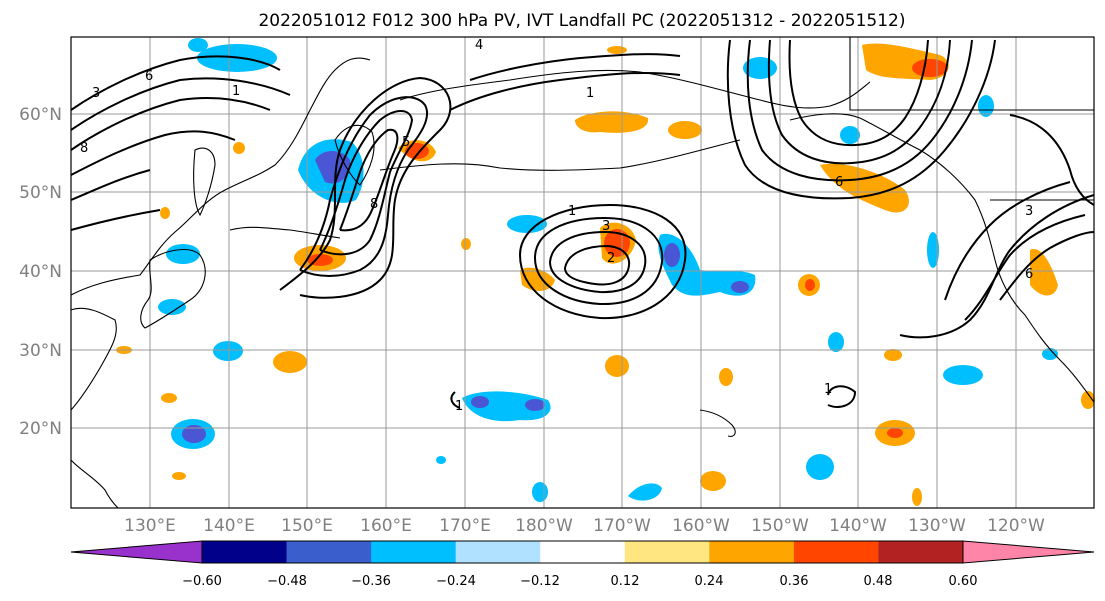 This screenshot has height=601, width=1105. Describe the element at coordinates (560, 155) in the screenshot. I see `coast-aleutians` at that location.